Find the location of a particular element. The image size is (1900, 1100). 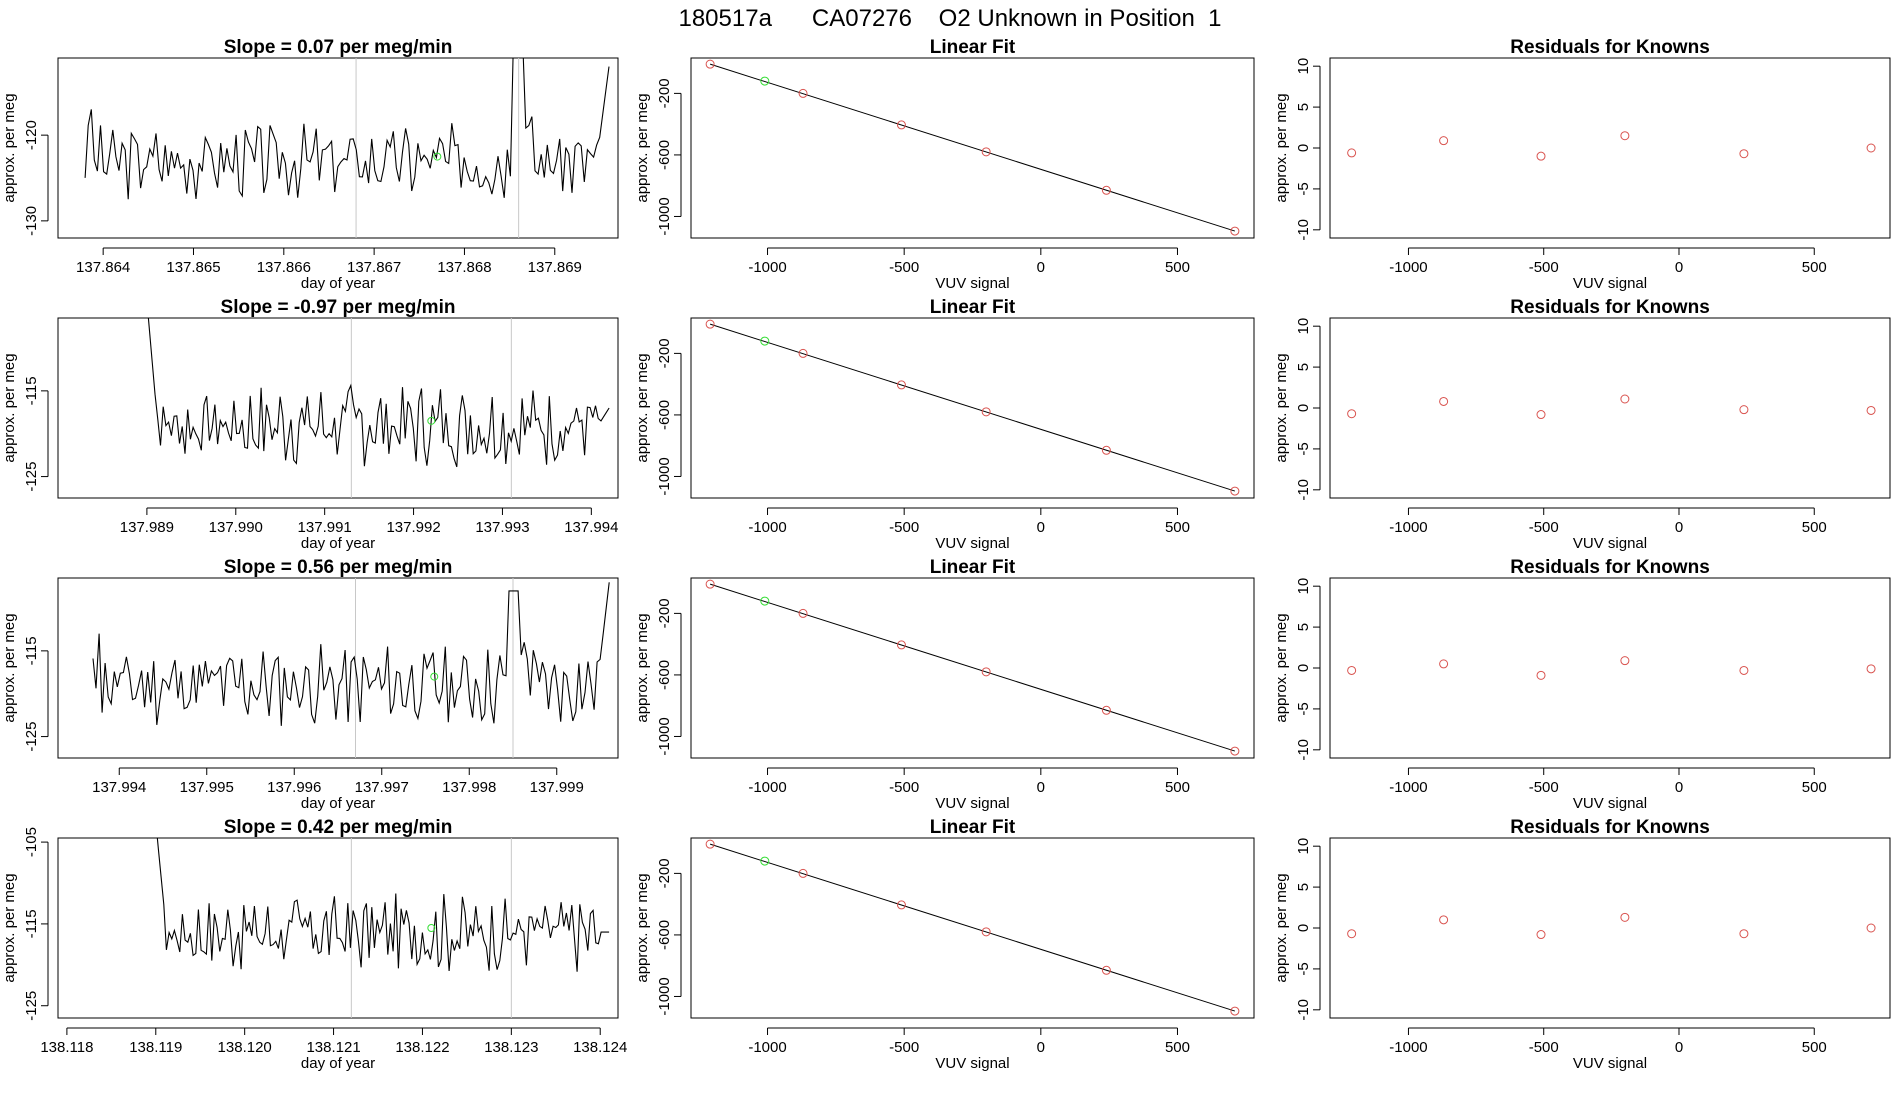

x-tick-label: 138.124 is located at coordinates (600, 1047).